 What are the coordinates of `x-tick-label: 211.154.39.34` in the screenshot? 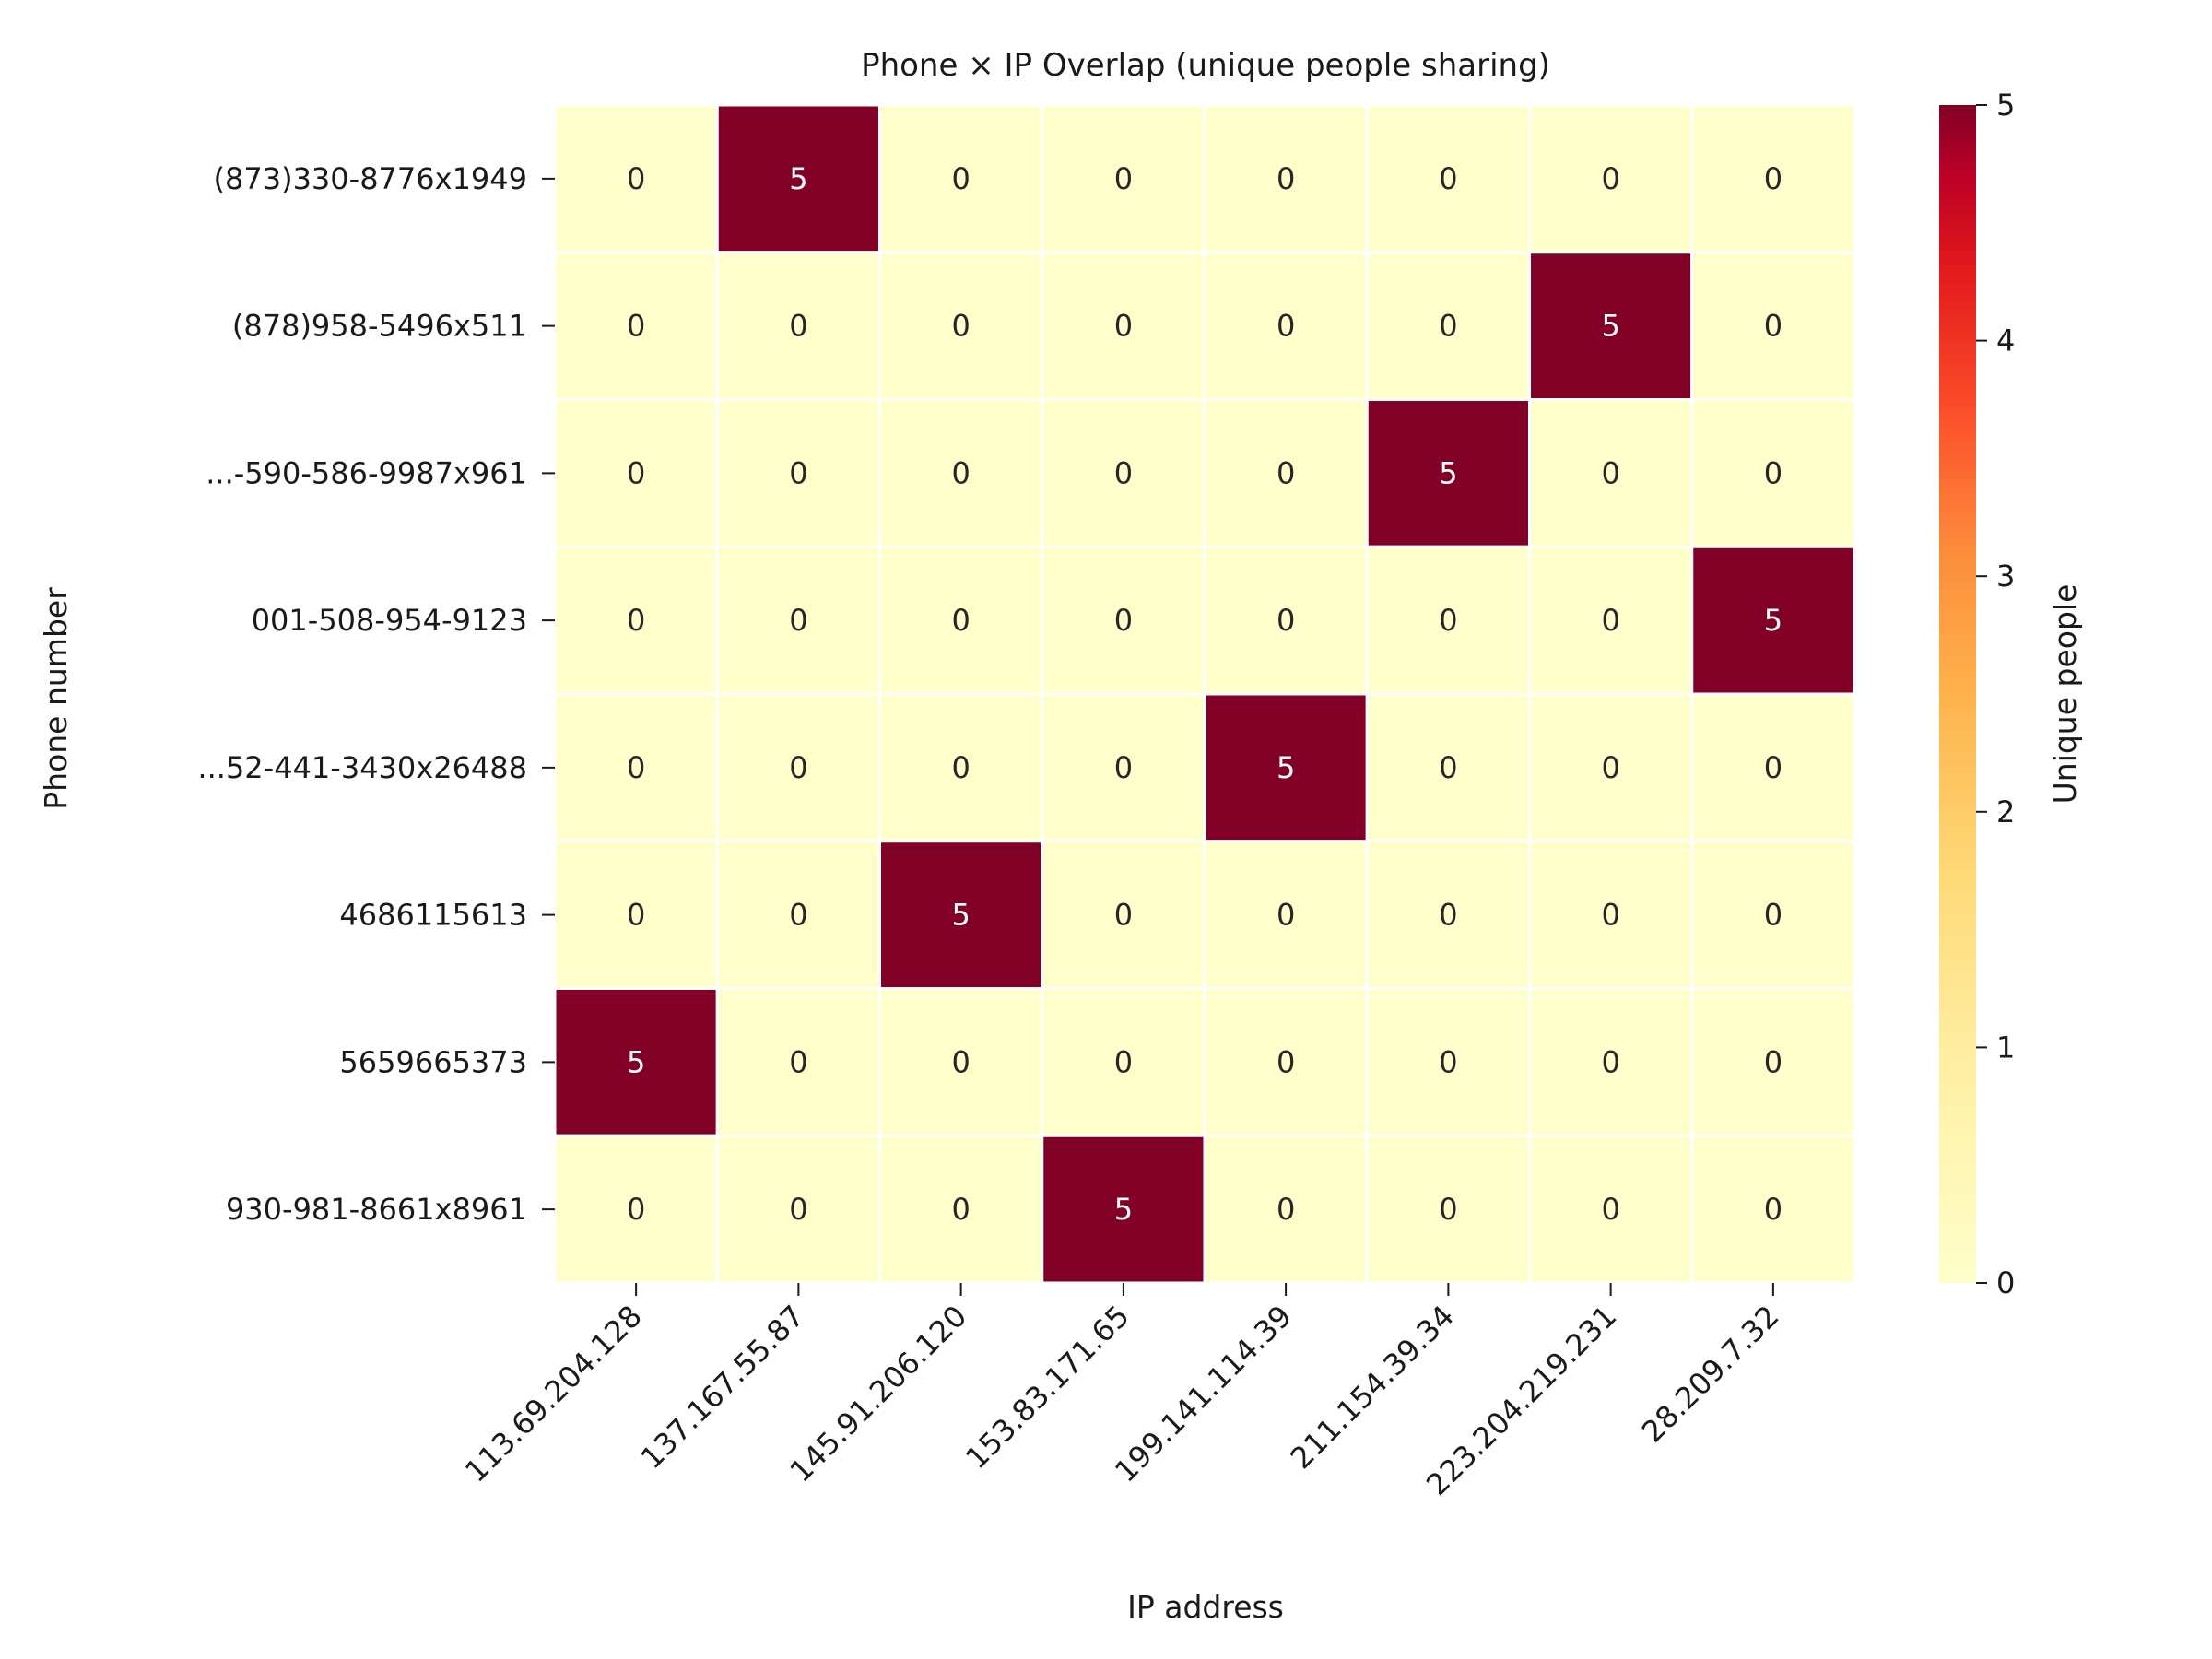 It's located at (1372, 1387).